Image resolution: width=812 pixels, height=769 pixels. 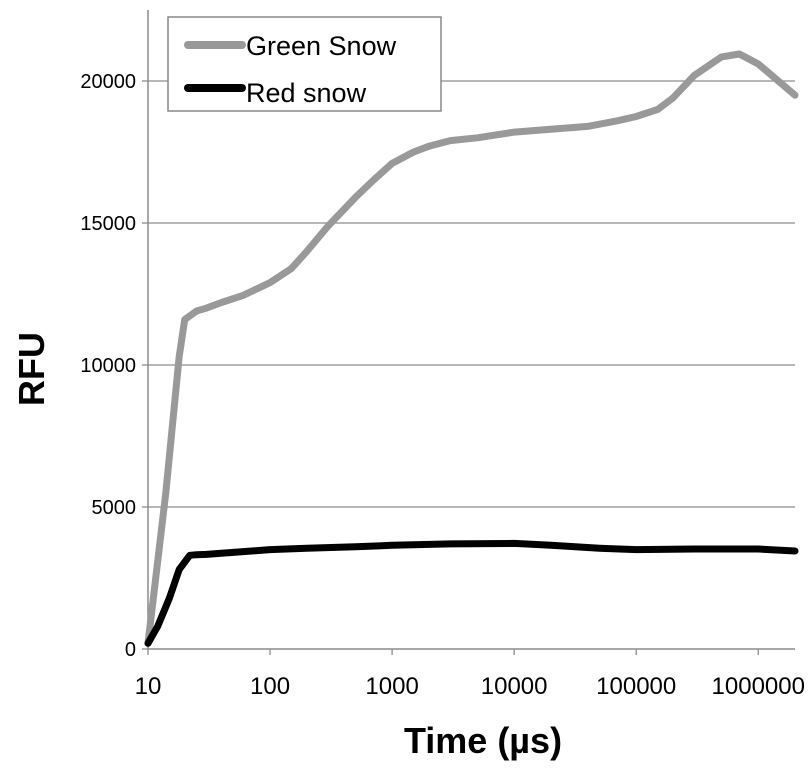 I want to click on x-tick-label: 1000, so click(x=391, y=686).